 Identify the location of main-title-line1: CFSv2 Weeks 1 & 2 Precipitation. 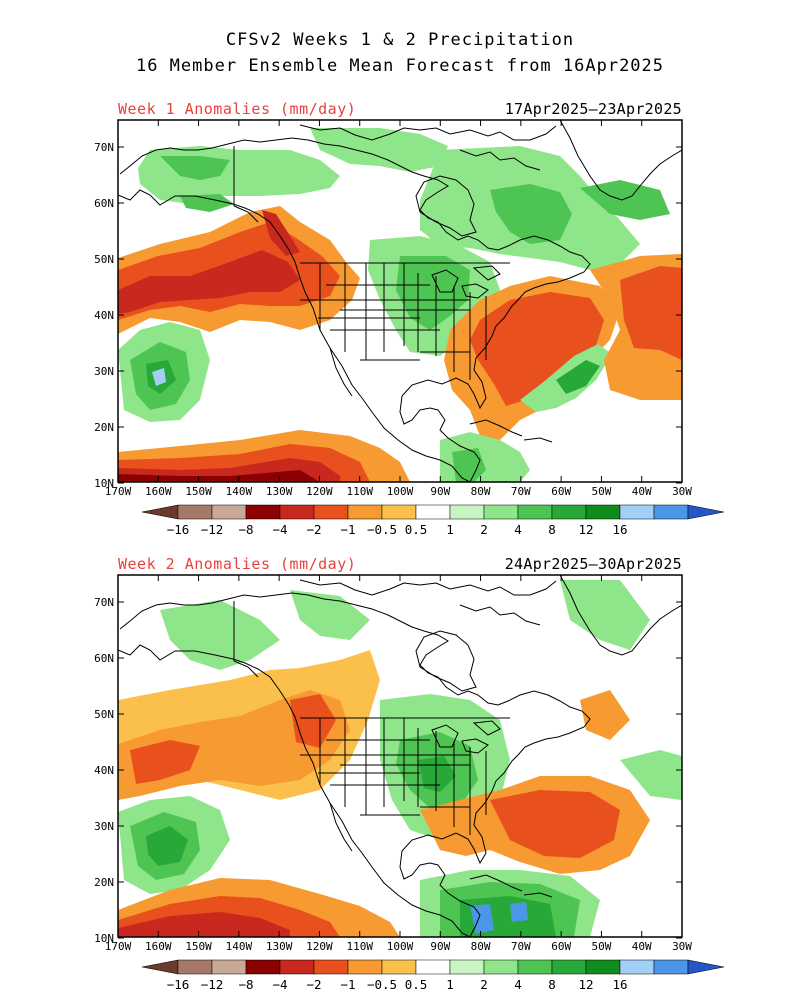
(400, 40).